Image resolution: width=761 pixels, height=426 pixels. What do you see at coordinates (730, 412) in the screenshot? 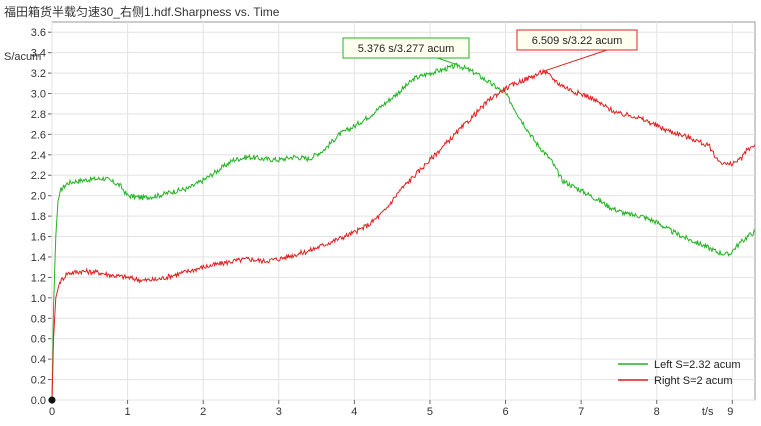
I see `x-tick-label: 9` at bounding box center [730, 412].